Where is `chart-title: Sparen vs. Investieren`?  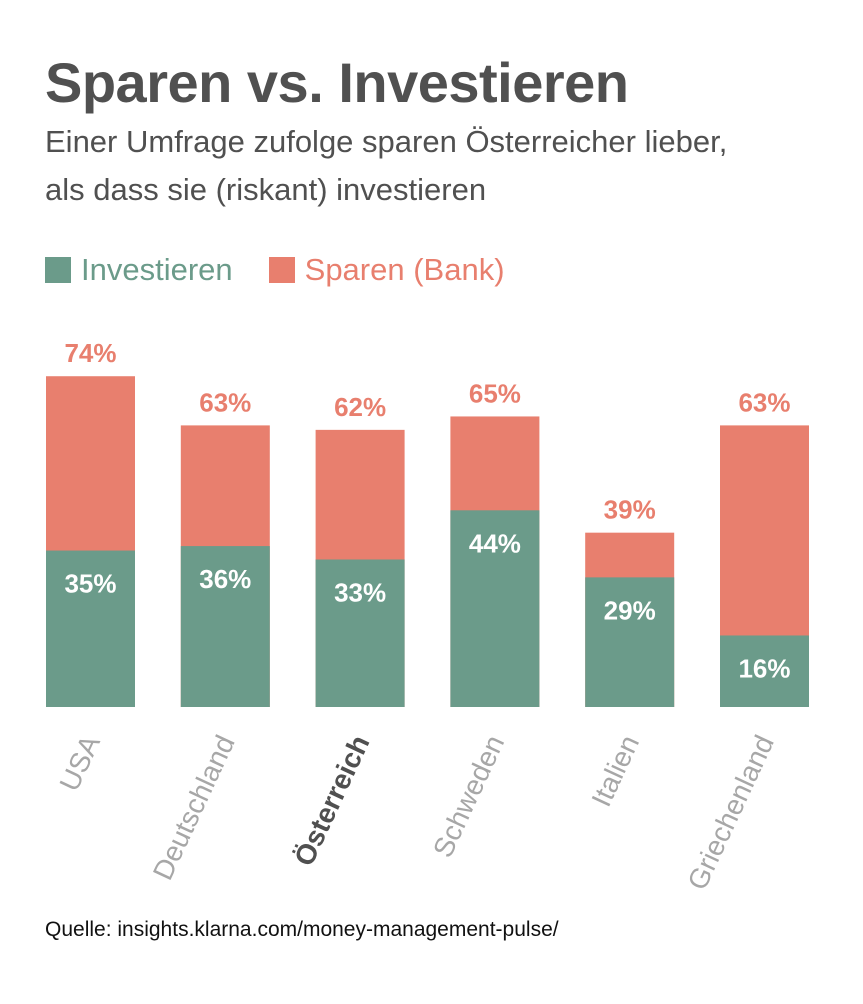 chart-title: Sparen vs. Investieren is located at coordinates (337, 82).